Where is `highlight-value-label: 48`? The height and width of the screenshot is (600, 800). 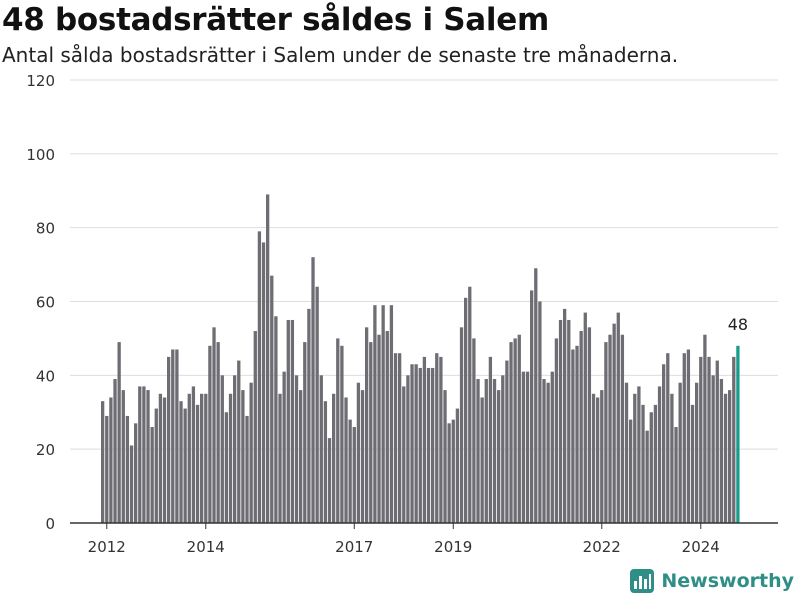 highlight-value-label: 48 is located at coordinates (738, 324).